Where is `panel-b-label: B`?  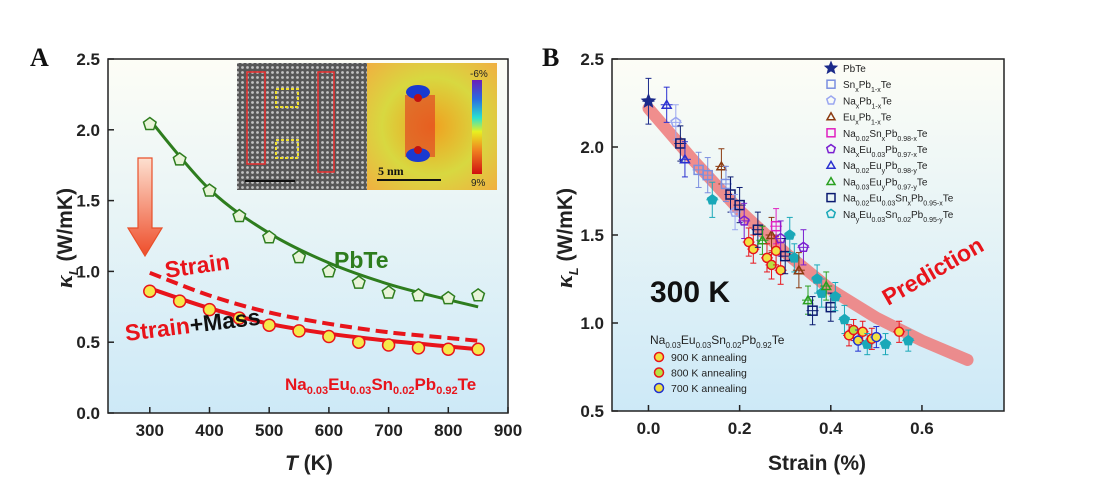
panel-b-label: B is located at coordinates (550, 57).